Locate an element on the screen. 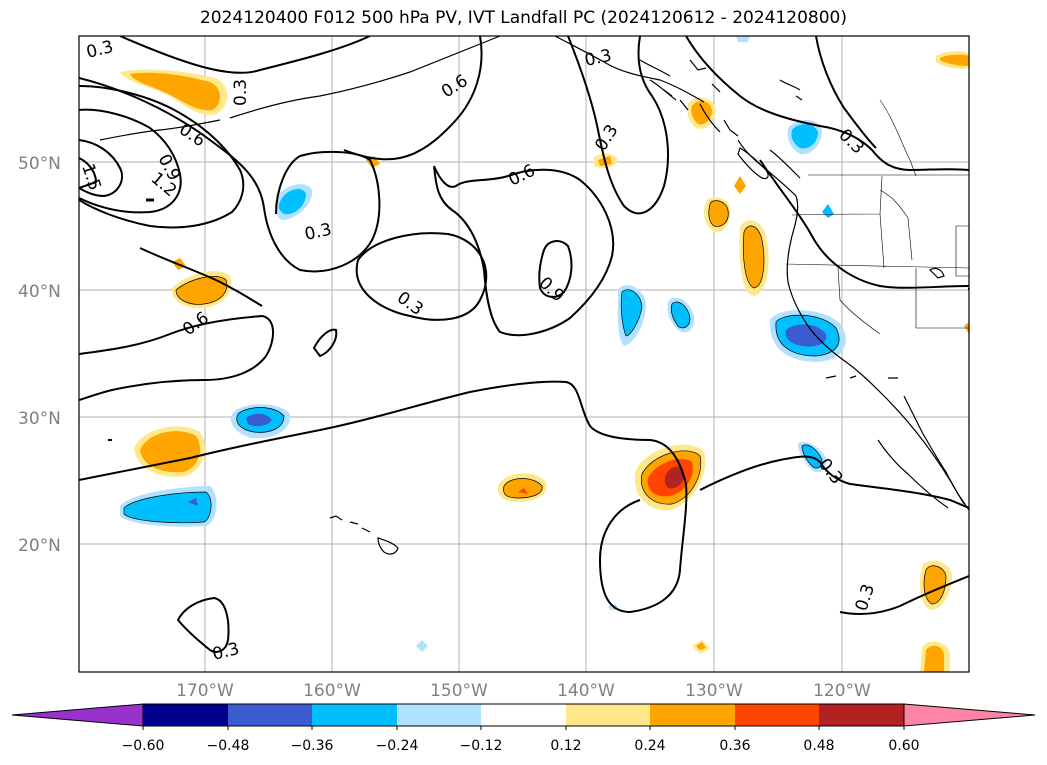 This screenshot has width=1047, height=765. colorbar-extend-max is located at coordinates (969, 715).